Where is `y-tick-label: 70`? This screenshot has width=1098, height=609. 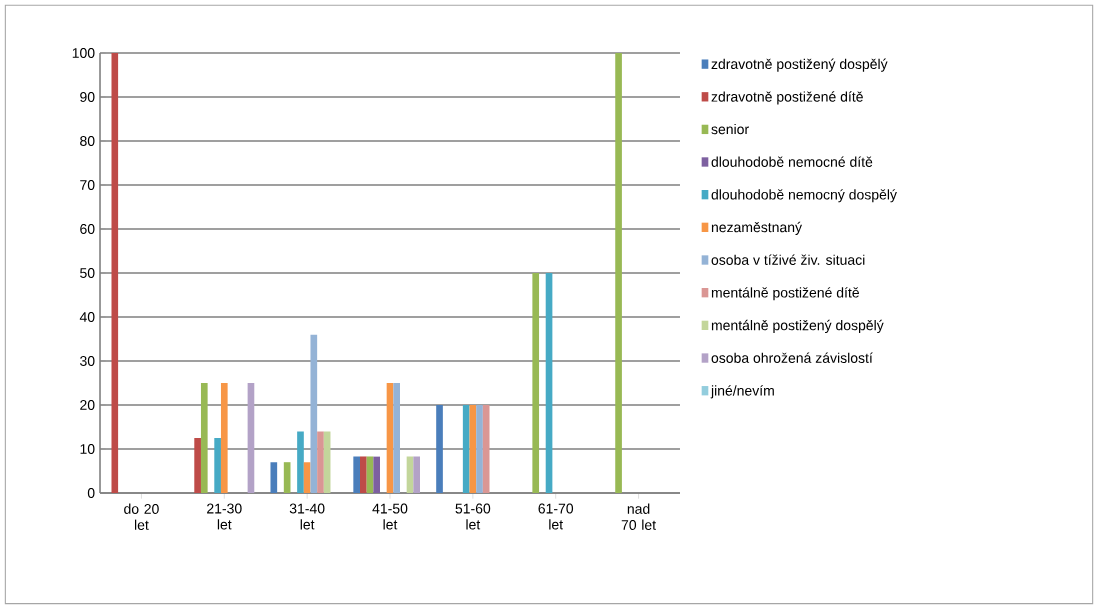 y-tick-label: 70 is located at coordinates (87, 185).